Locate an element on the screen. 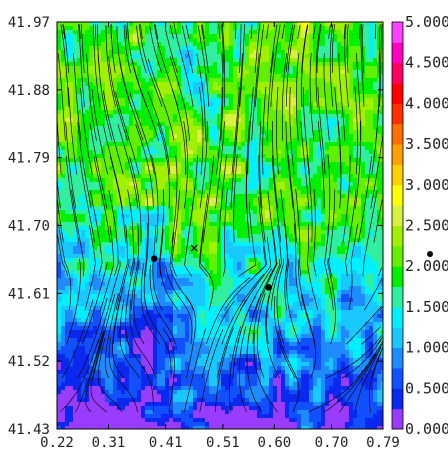 The height and width of the screenshot is (463, 448). x-tick-label-6: 0.79 is located at coordinates (383, 443).